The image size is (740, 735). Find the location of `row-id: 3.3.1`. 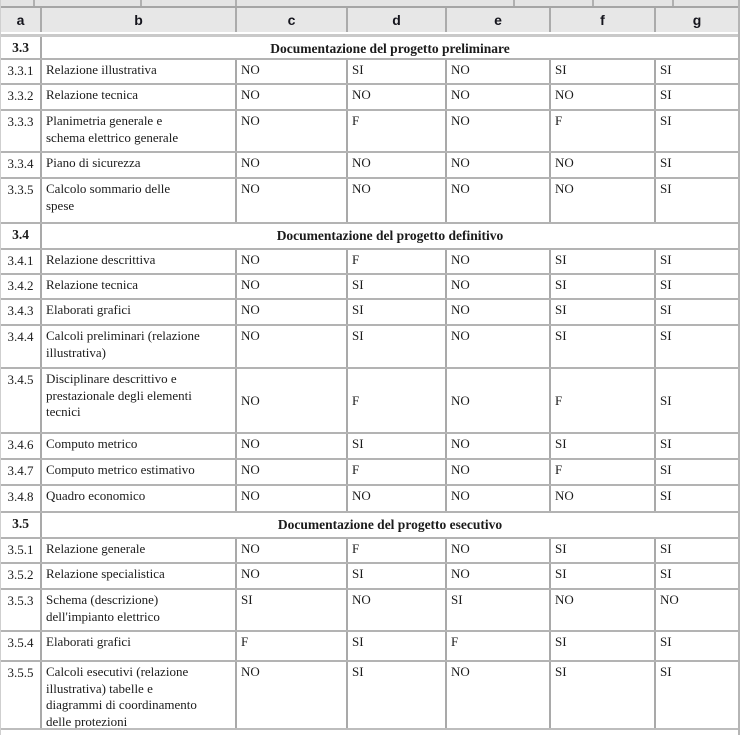

row-id: 3.3.1 is located at coordinates (20, 71).